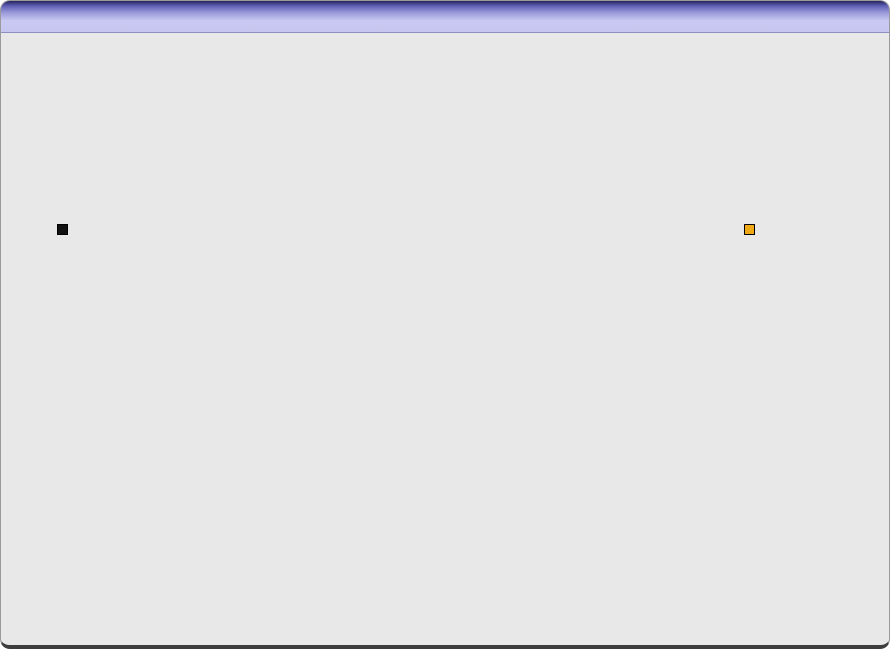  What do you see at coordinates (445, 17) in the screenshot?
I see `title-bar` at bounding box center [445, 17].